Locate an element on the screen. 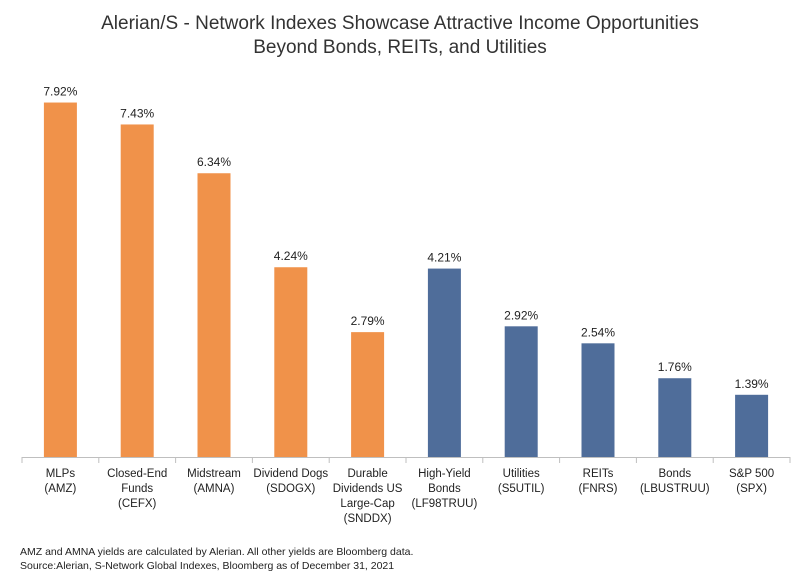  category-label: Durable Dividends US Large-Cap (SNDDX) is located at coordinates (368, 496).